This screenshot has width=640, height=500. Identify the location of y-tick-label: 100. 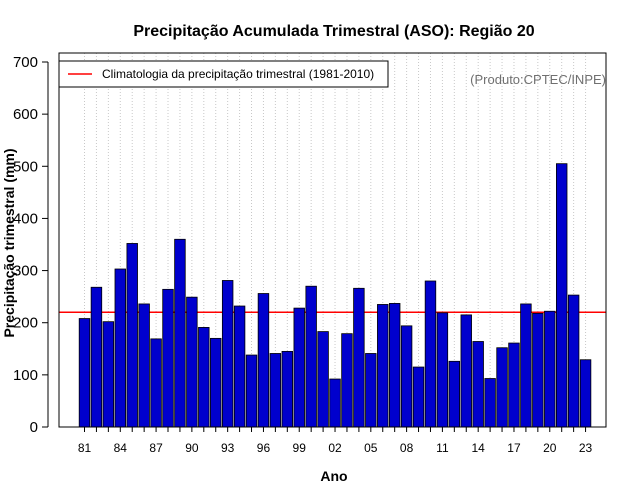
(25, 375).